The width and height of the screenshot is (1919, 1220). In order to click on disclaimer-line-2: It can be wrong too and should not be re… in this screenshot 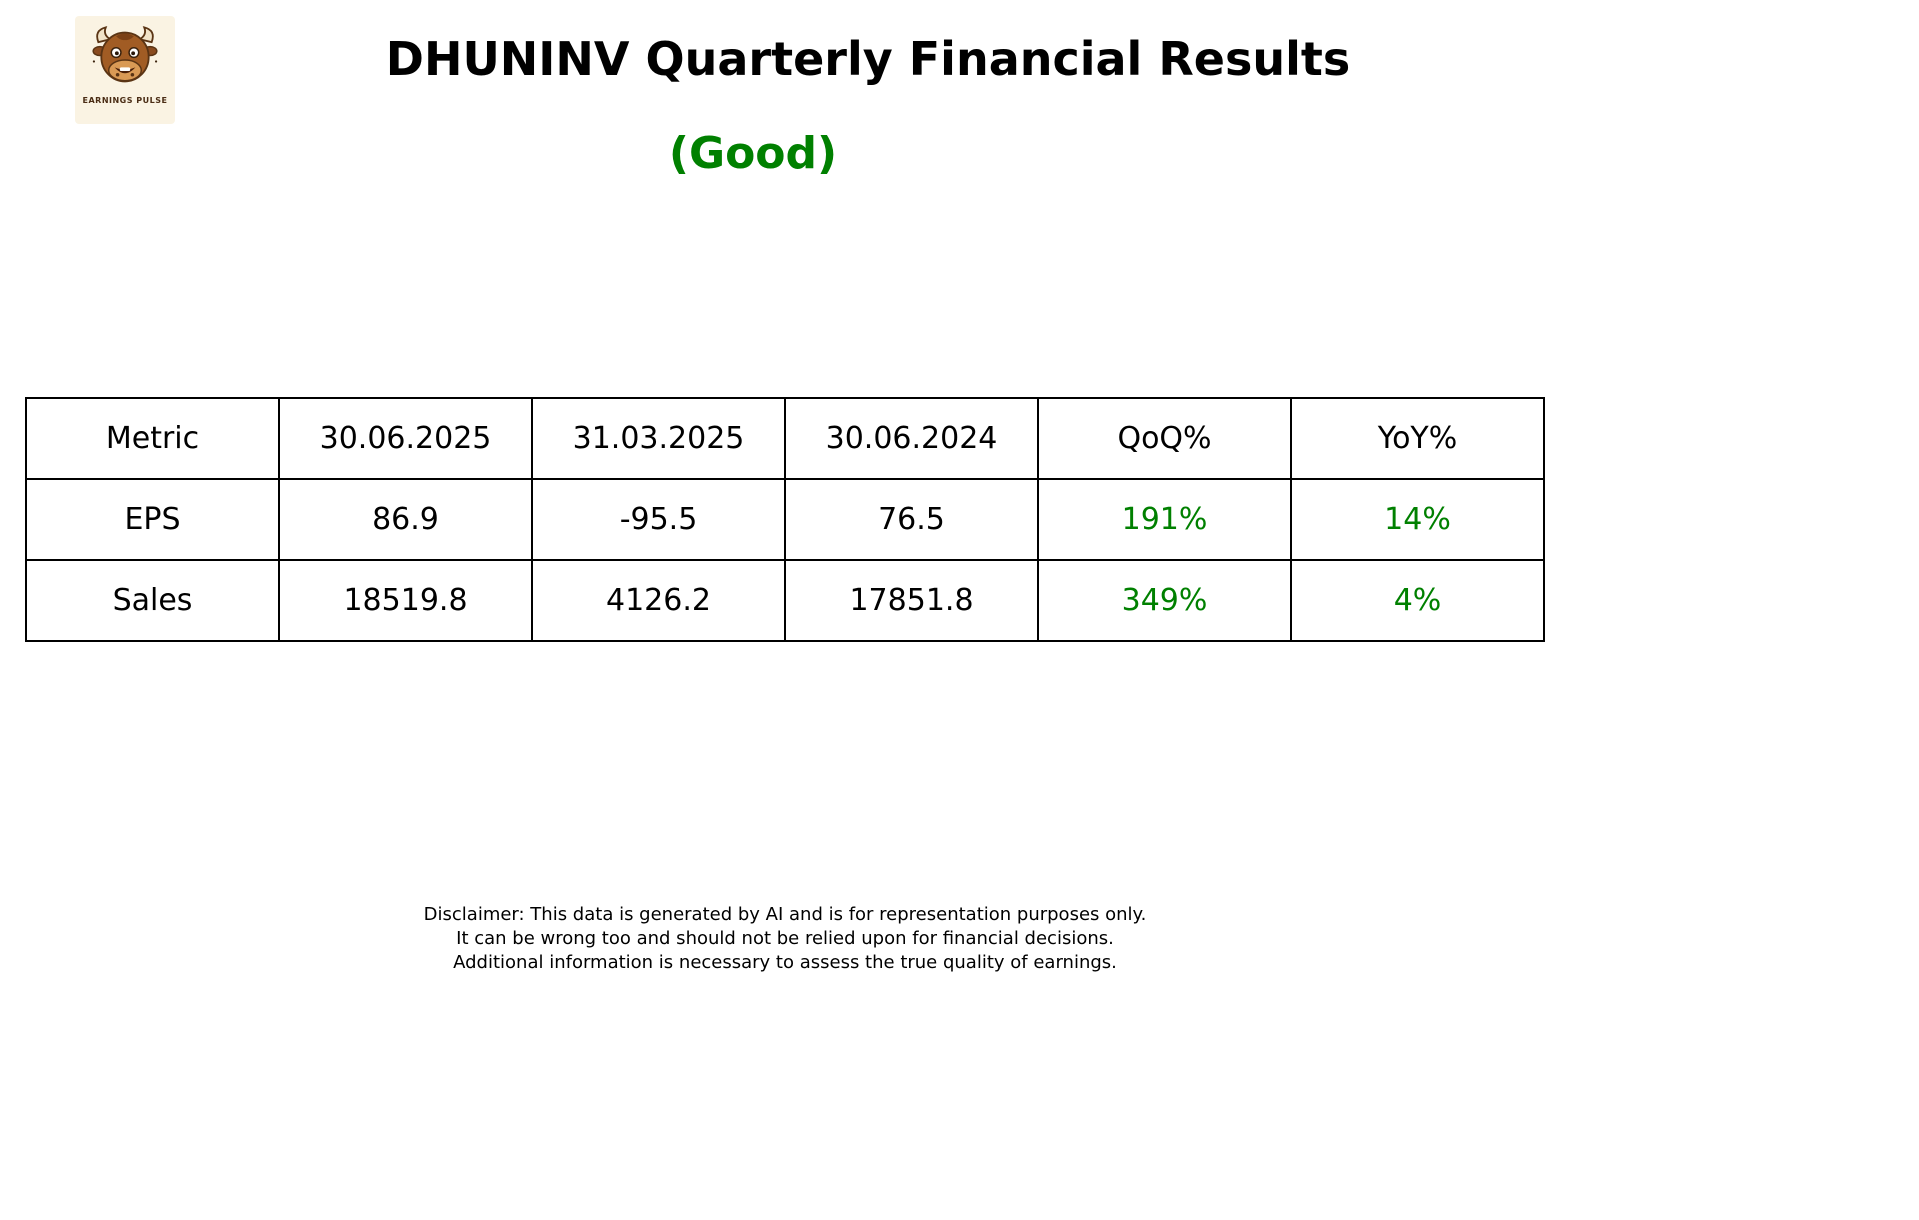, I will do `click(785, 938)`.